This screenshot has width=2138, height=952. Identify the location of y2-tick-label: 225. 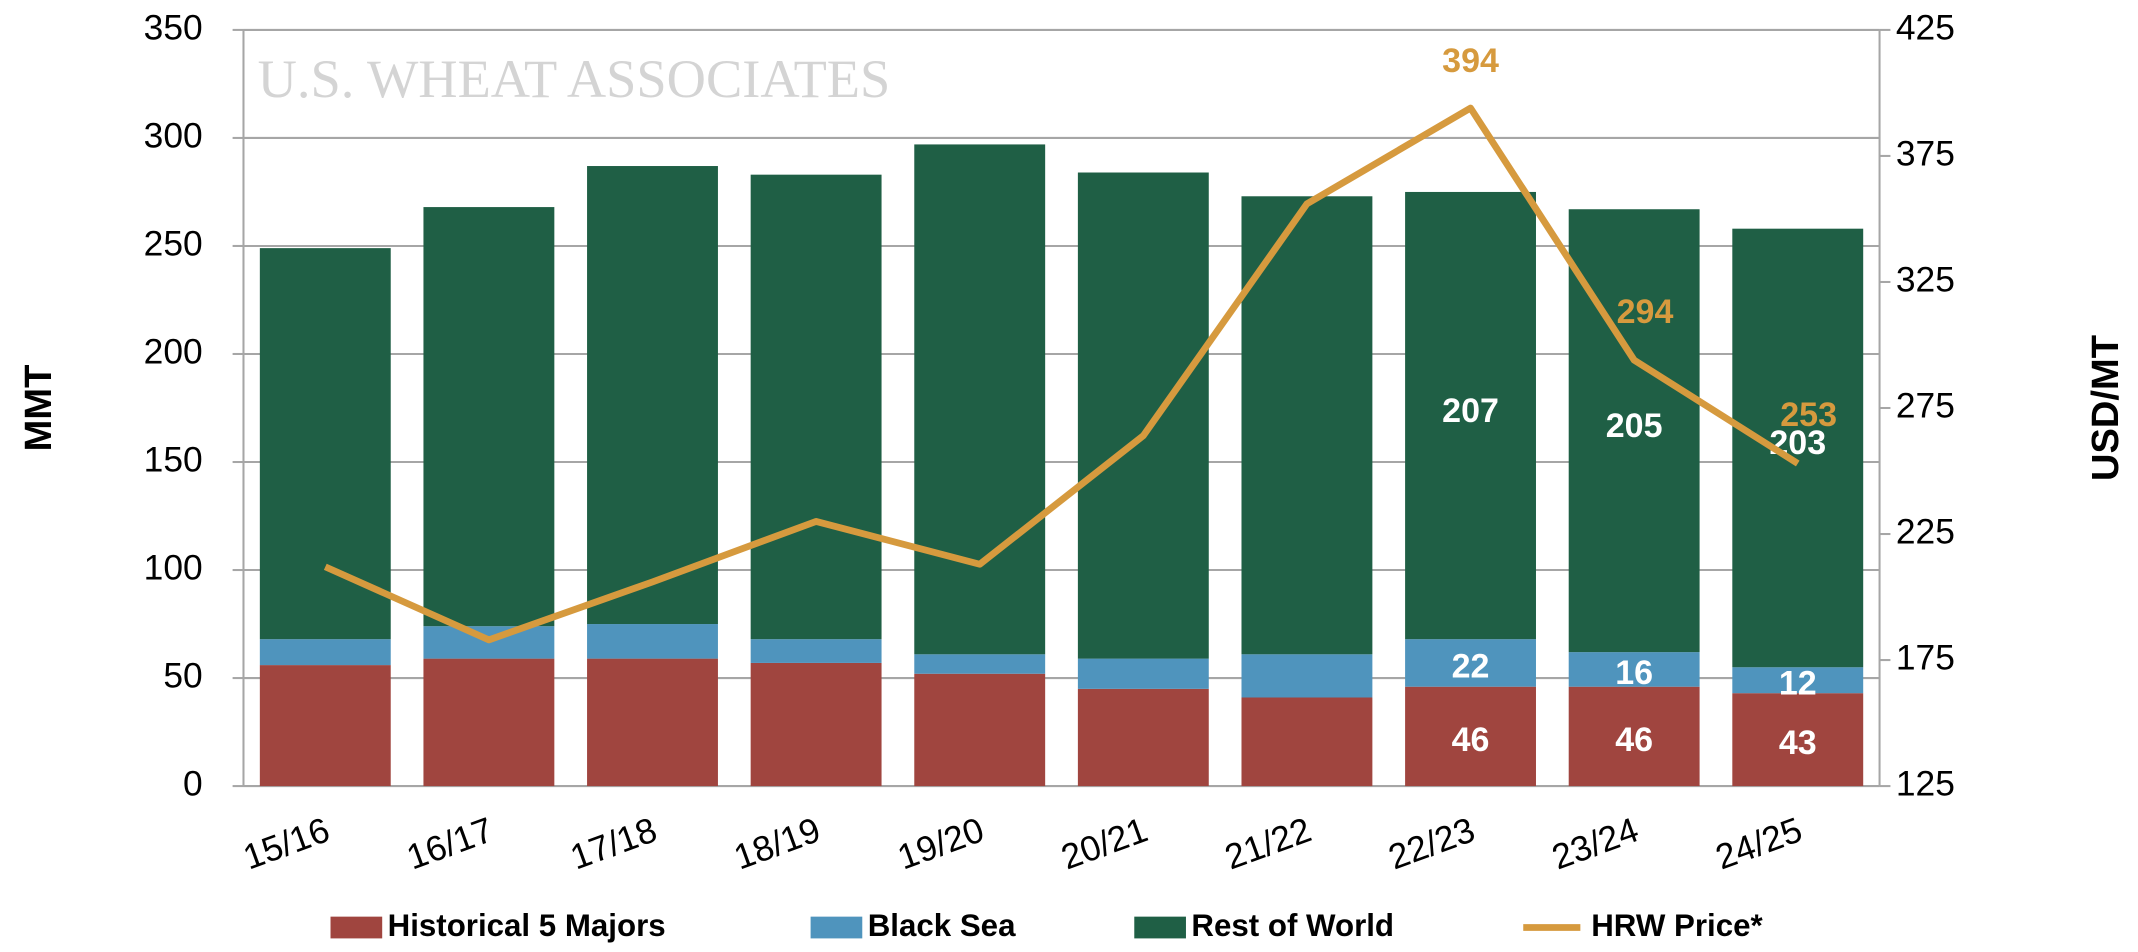
(1925, 531).